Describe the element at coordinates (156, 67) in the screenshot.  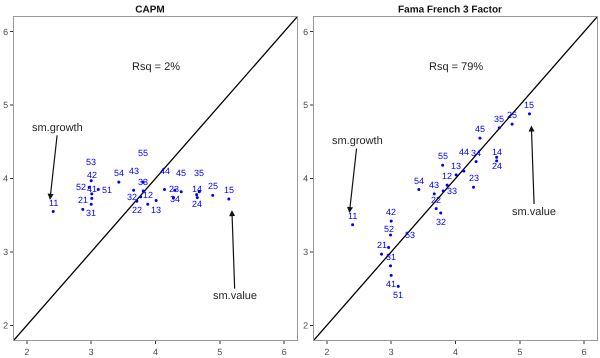
I see `annotation: Rsq = 2%` at that location.